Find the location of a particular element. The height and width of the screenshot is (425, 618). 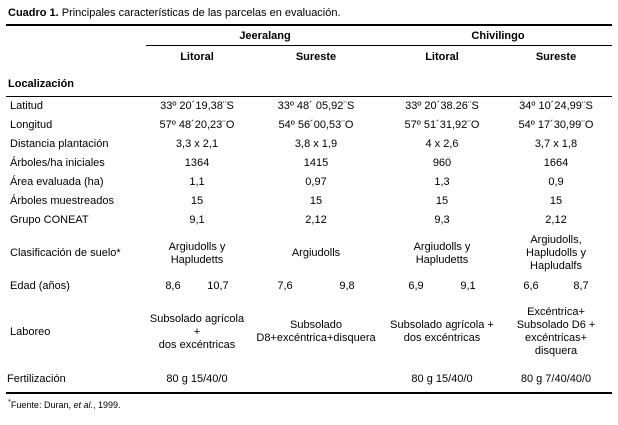

cell-value-pair: 7,6 9,8 is located at coordinates (316, 286).